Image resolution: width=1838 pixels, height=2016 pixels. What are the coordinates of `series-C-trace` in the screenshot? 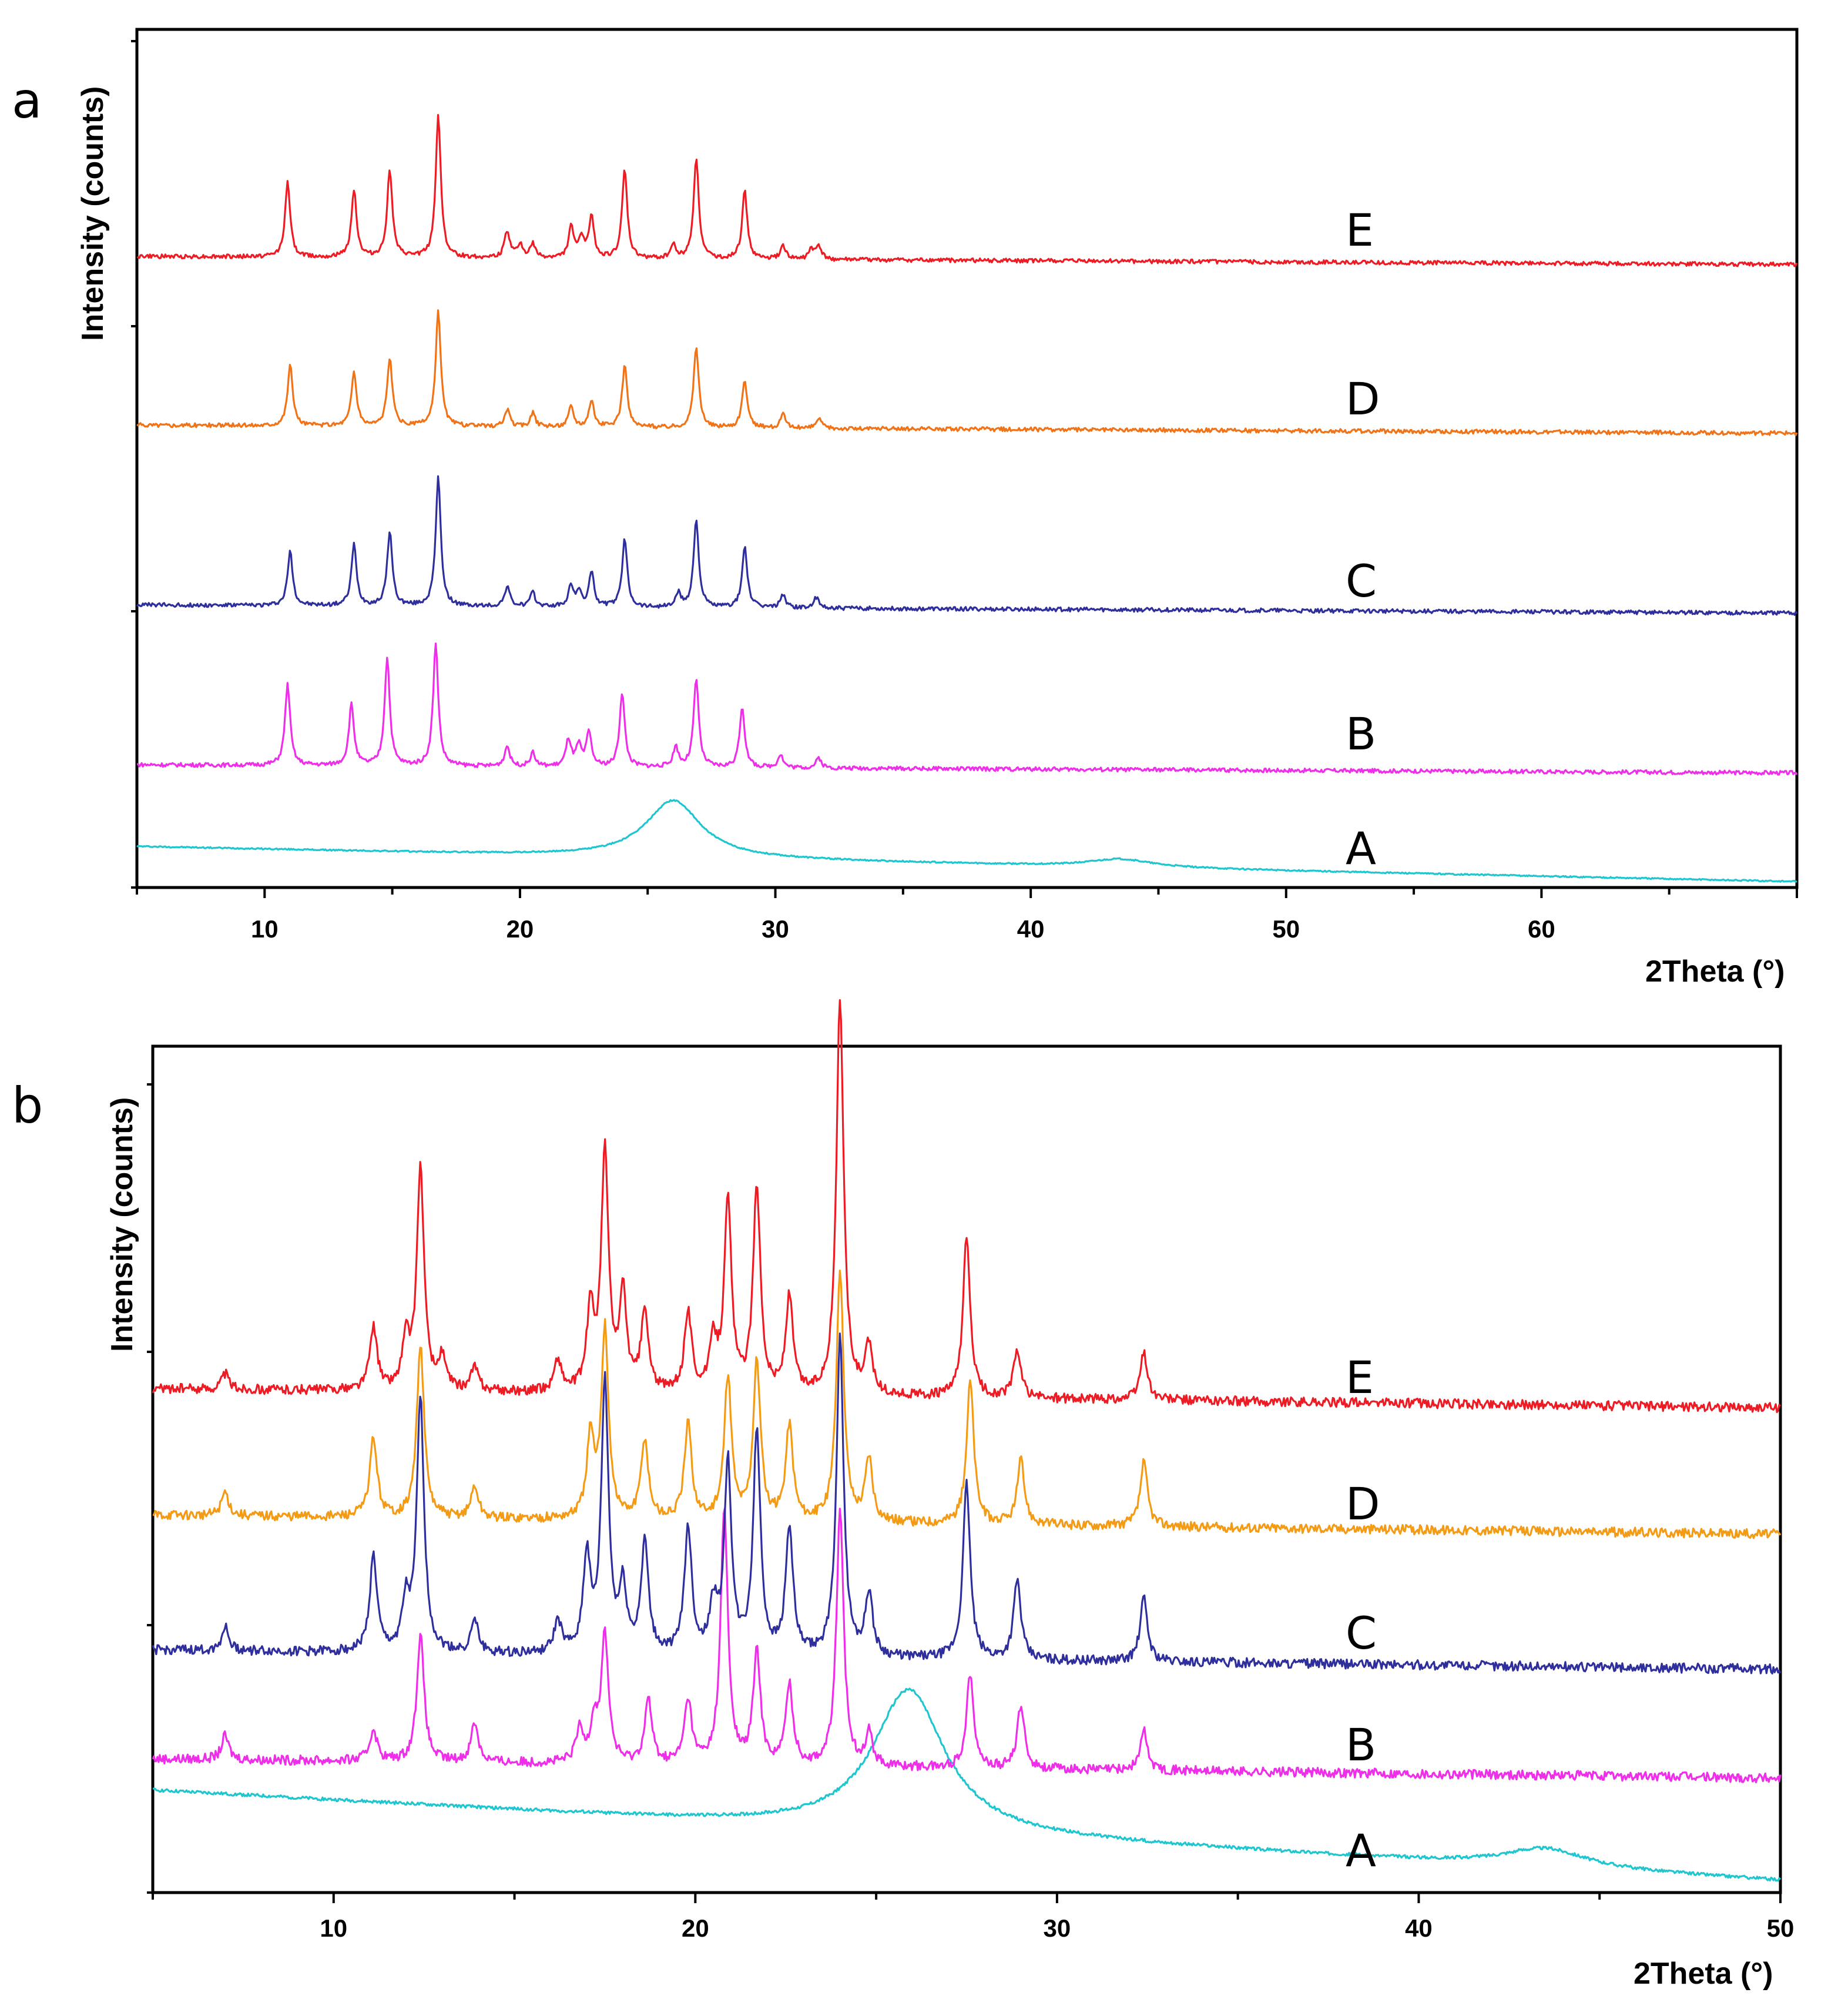 It's located at (967, 546).